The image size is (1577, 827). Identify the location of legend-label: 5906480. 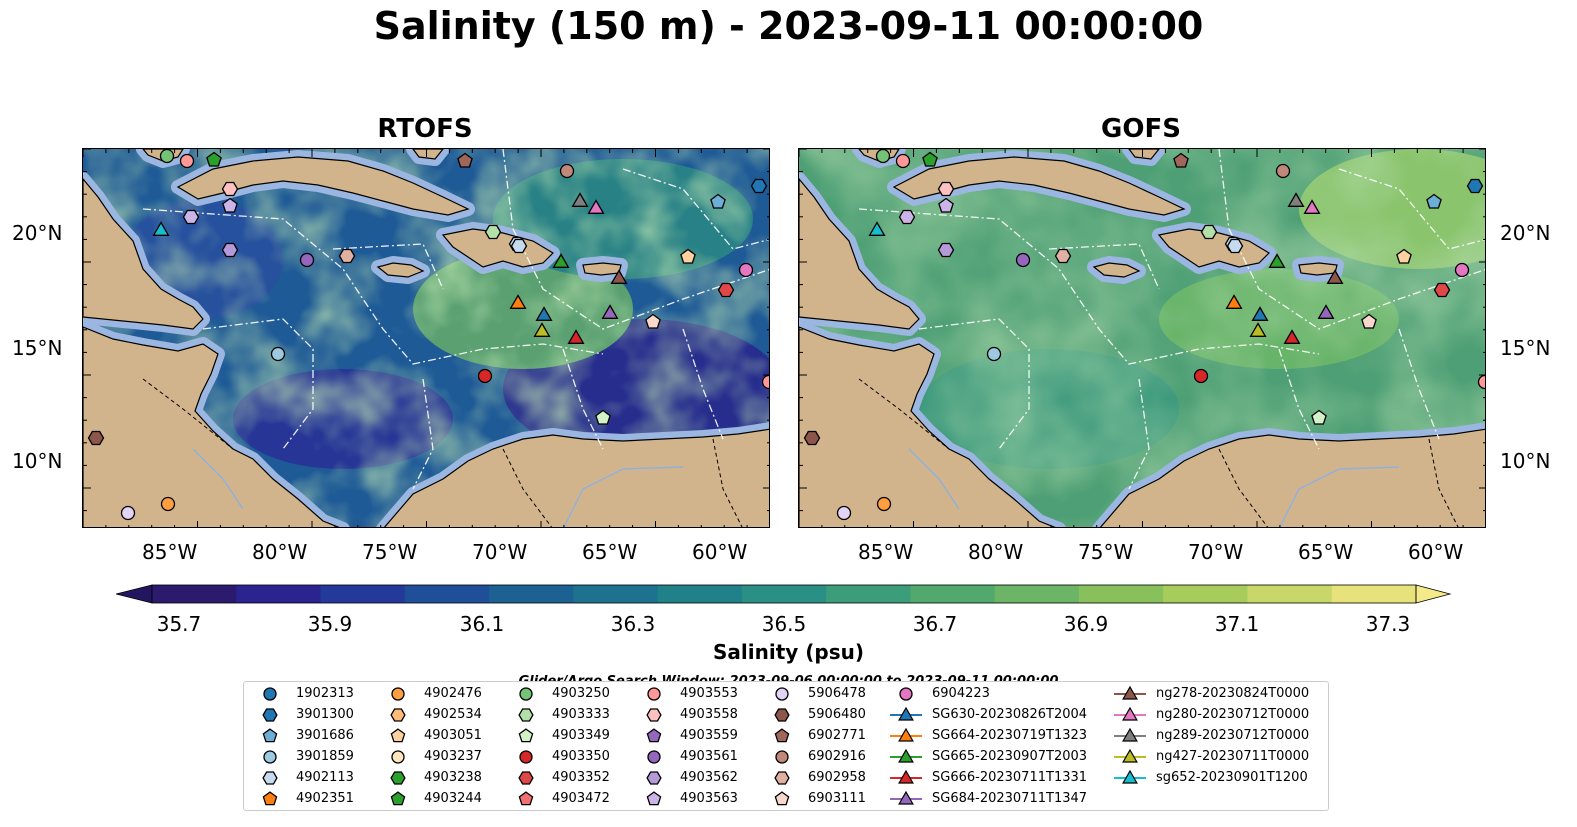
(837, 714).